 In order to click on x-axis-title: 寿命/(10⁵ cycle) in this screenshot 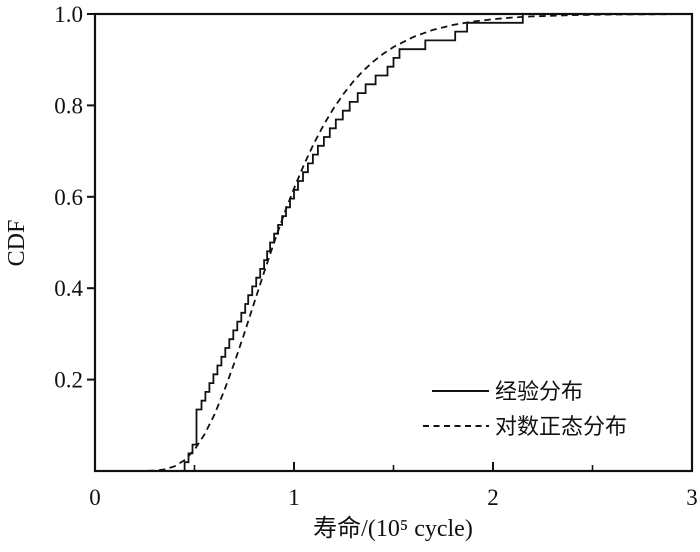, I will do `click(393, 528)`.